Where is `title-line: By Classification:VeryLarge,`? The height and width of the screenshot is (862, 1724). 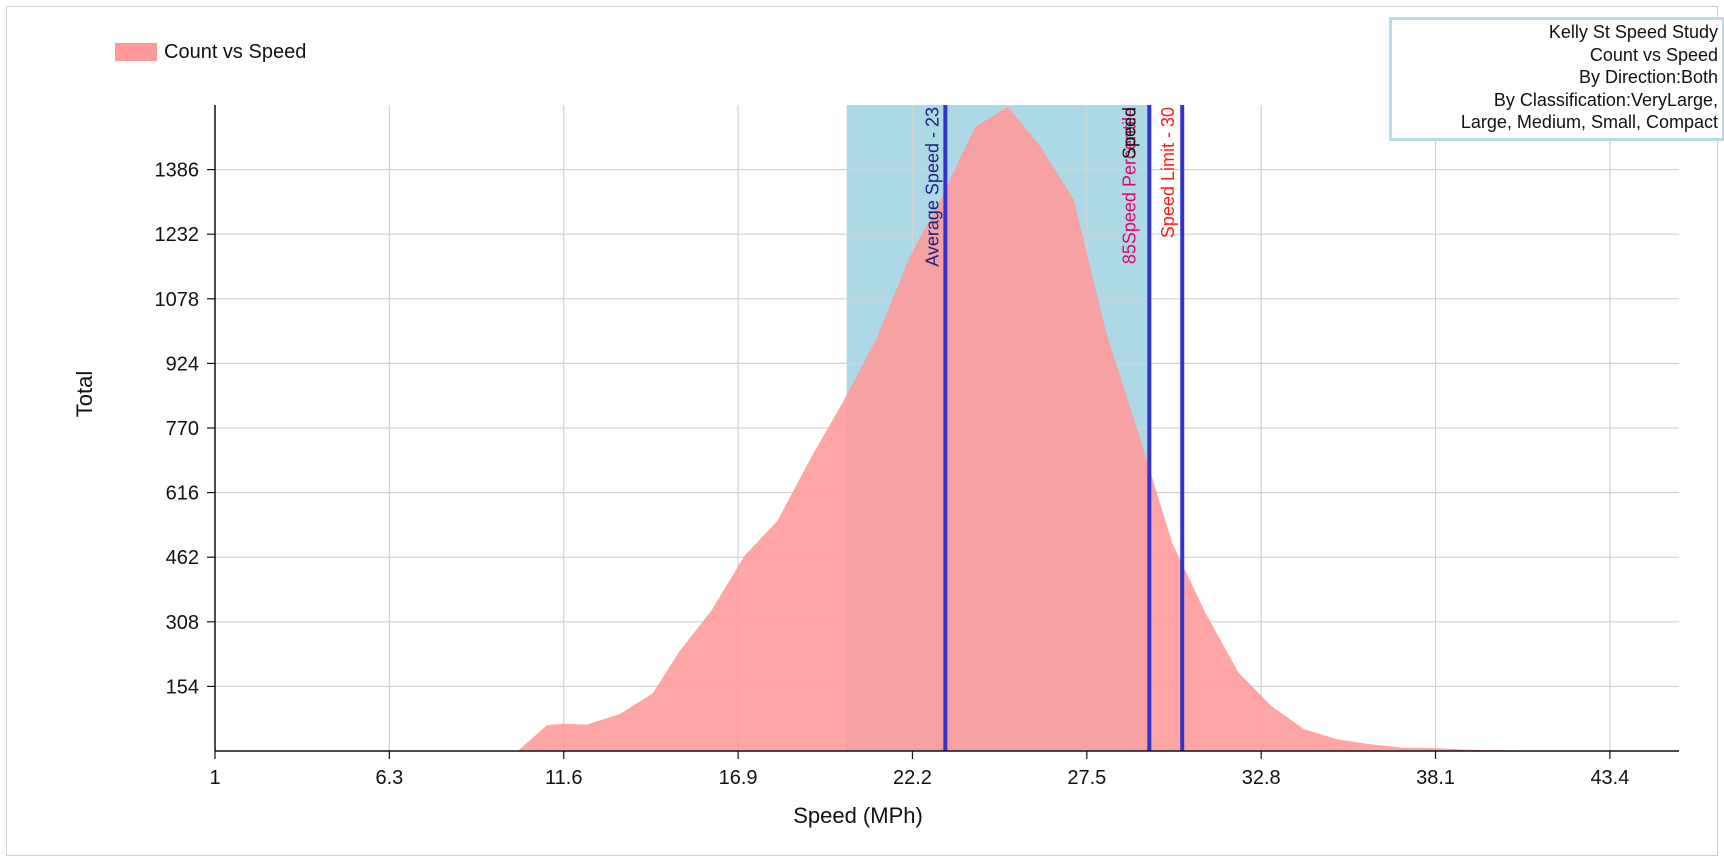 title-line: By Classification:VeryLarge, is located at coordinates (1605, 99).